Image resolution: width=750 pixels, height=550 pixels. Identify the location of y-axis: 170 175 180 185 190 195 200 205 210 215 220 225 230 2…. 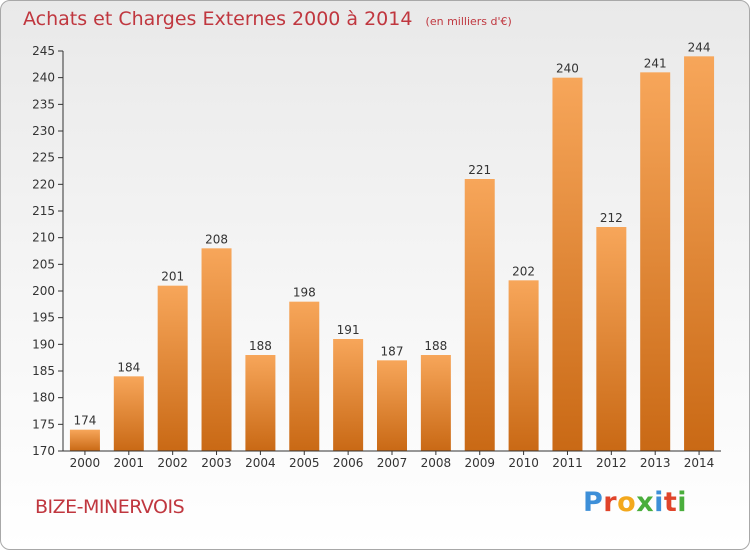
(48, 251).